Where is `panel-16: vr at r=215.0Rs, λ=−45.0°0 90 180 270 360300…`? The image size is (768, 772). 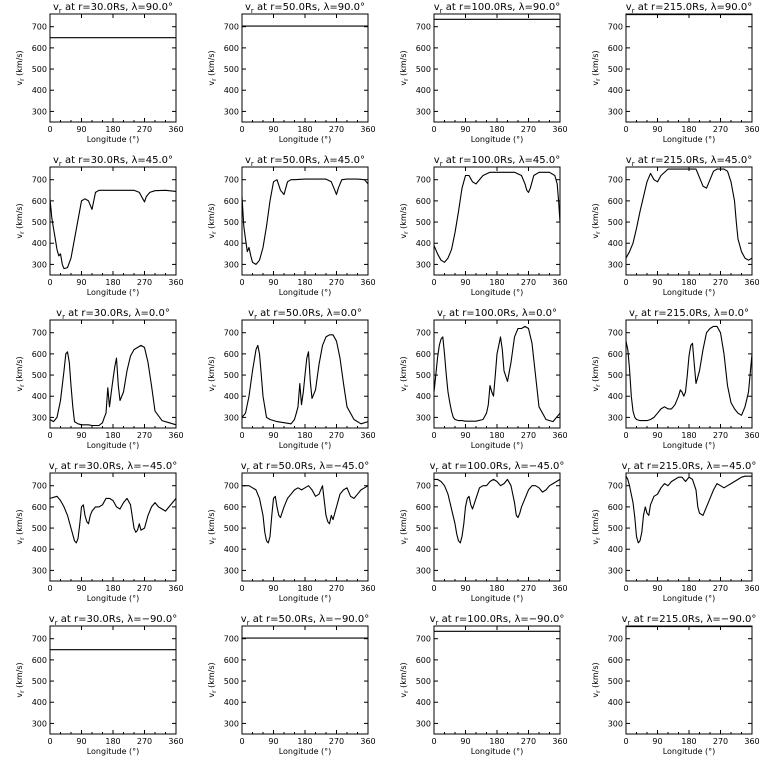
panel-16: vr at r=215.0Rs, λ=−45.0°0 90 180 270 360300… is located at coordinates (675, 532).